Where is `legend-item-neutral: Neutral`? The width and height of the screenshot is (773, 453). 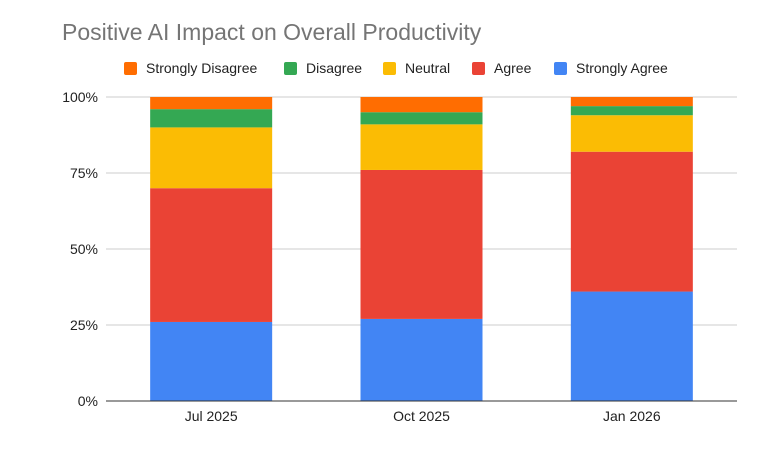
legend-item-neutral: Neutral is located at coordinates (416, 68).